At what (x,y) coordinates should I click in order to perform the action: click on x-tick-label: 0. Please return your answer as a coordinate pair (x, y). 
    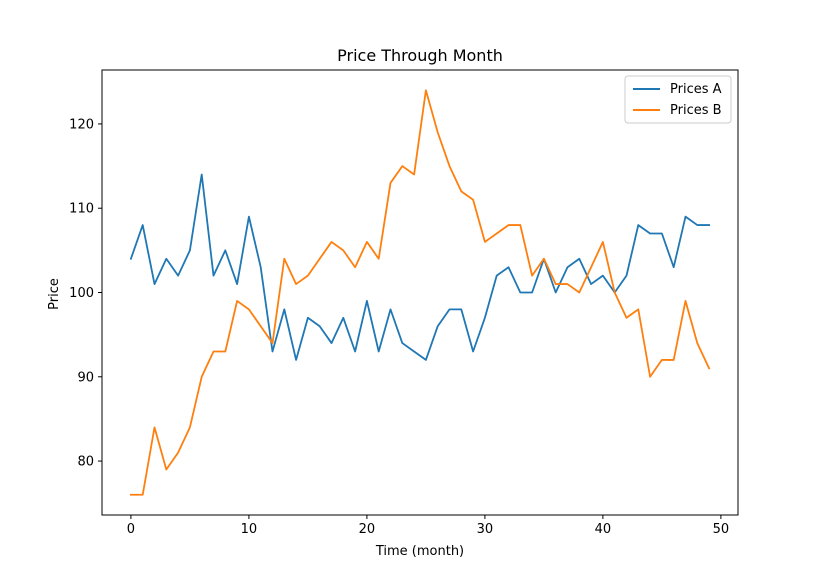
    Looking at the image, I should click on (131, 529).